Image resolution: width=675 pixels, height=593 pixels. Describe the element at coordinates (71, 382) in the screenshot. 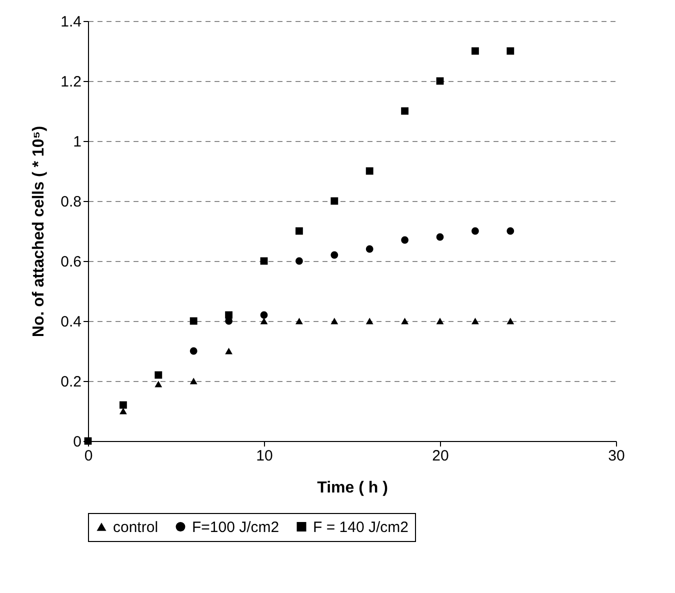

I see `y-tick-label: 0.2` at that location.